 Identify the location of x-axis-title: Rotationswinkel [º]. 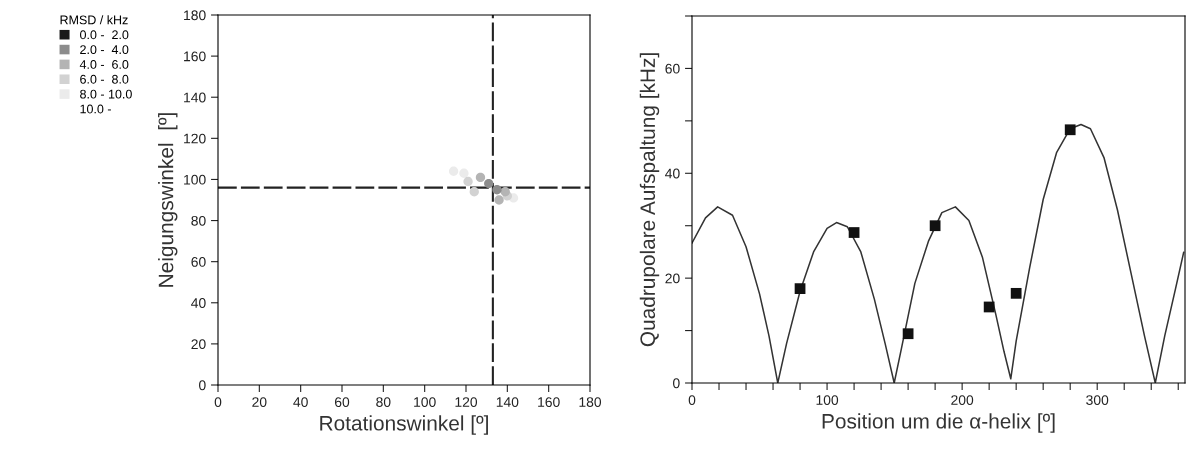
(404, 425).